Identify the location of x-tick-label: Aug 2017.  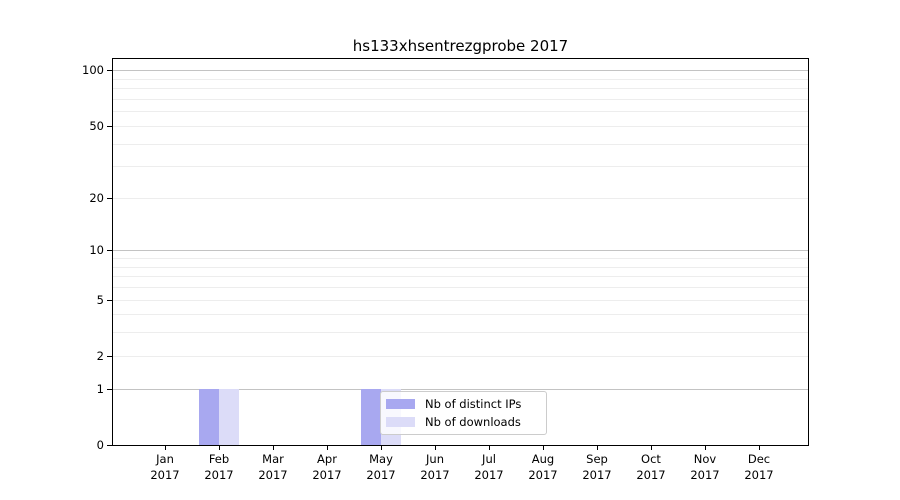
(543, 467).